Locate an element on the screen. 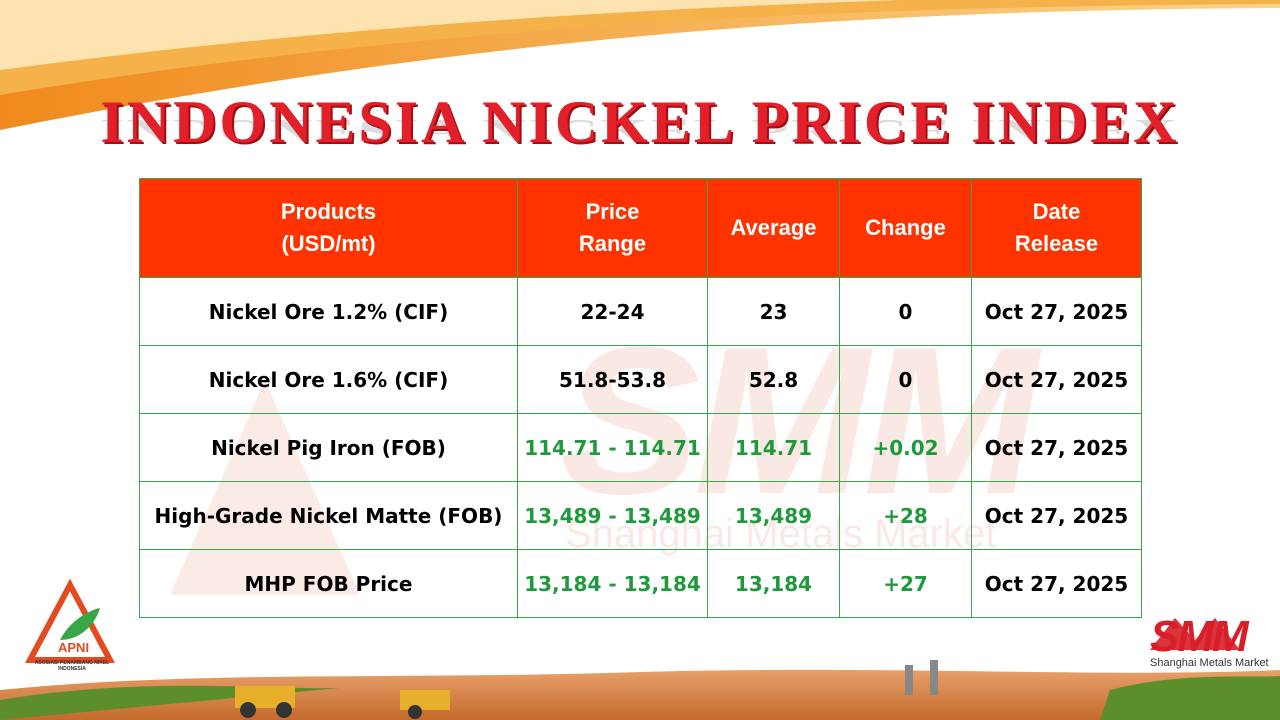  smm-logo: SMM is located at coordinates (1199, 636).